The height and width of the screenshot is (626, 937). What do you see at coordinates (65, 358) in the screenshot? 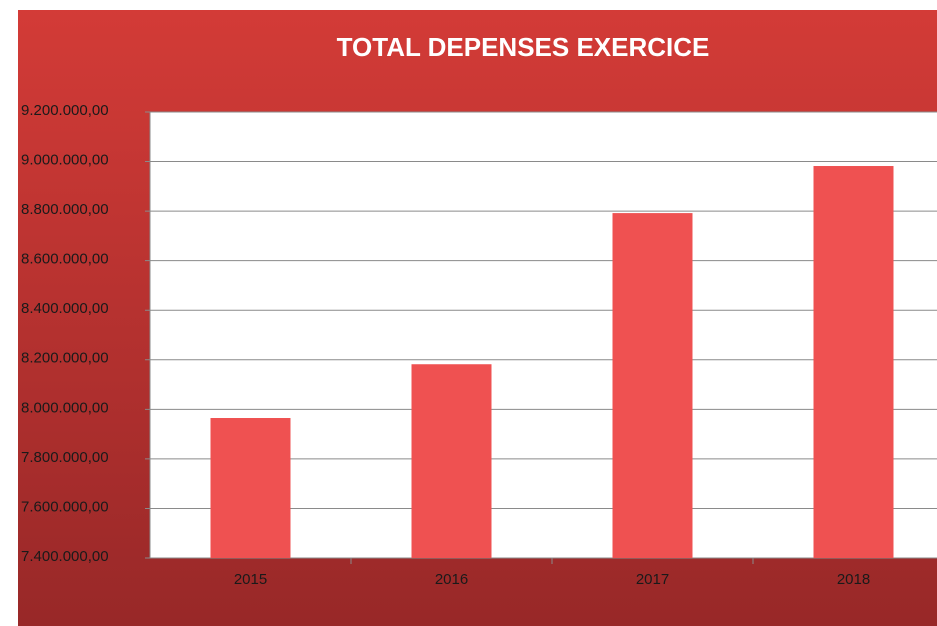
I see `y-tick-label: 8.200.000,00` at bounding box center [65, 358].